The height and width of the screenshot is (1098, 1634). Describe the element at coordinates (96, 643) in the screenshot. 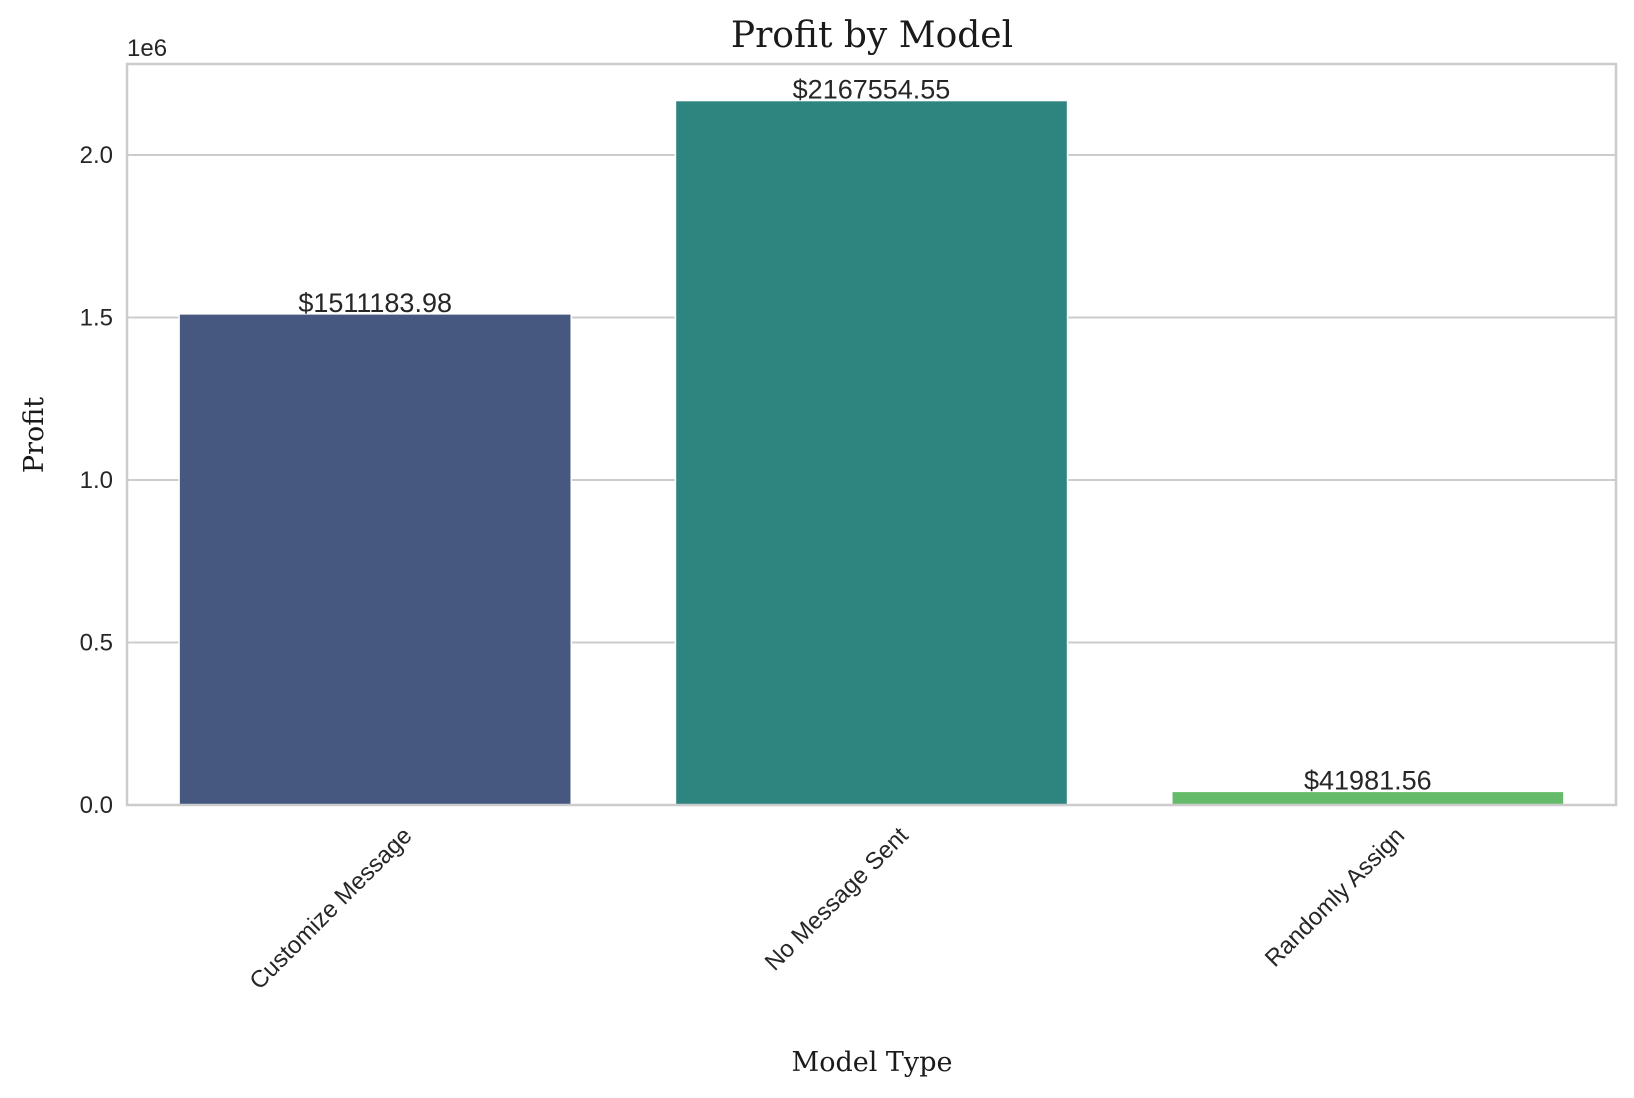

I see `y-tick-label: 0.5` at that location.